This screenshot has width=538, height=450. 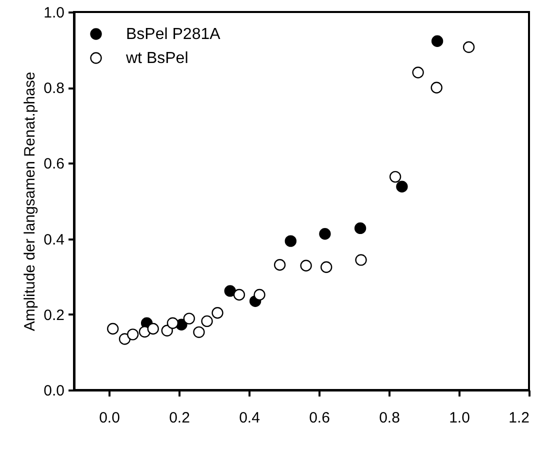 What do you see at coordinates (156, 58) in the screenshot?
I see `legend-label: wt BsPel` at bounding box center [156, 58].